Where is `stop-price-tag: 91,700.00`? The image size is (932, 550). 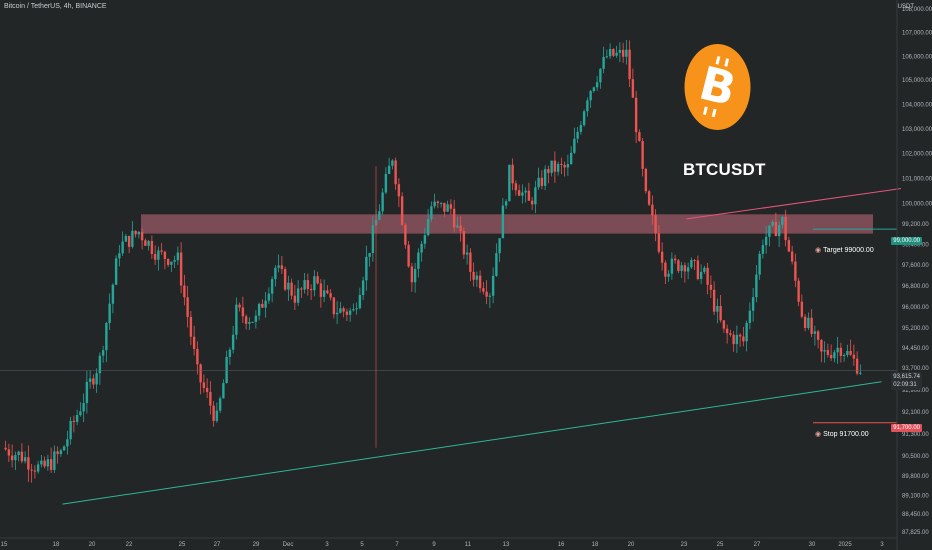
stop-price-tag: 91,700.00 is located at coordinates (906, 428).